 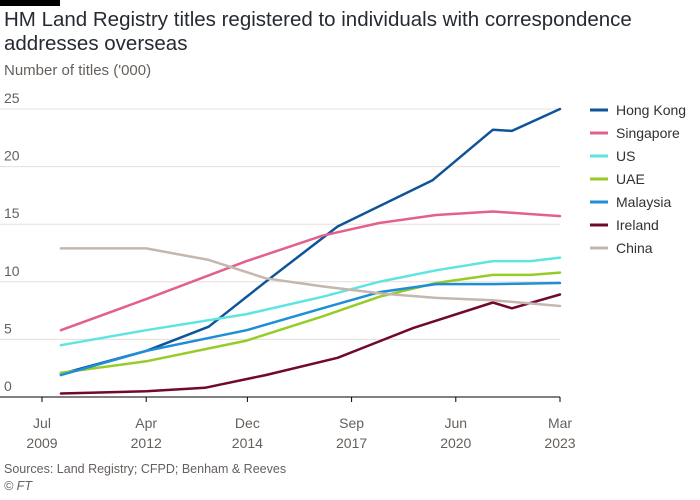 What do you see at coordinates (8, 386) in the screenshot?
I see `y-tick-label-0: 0` at bounding box center [8, 386].